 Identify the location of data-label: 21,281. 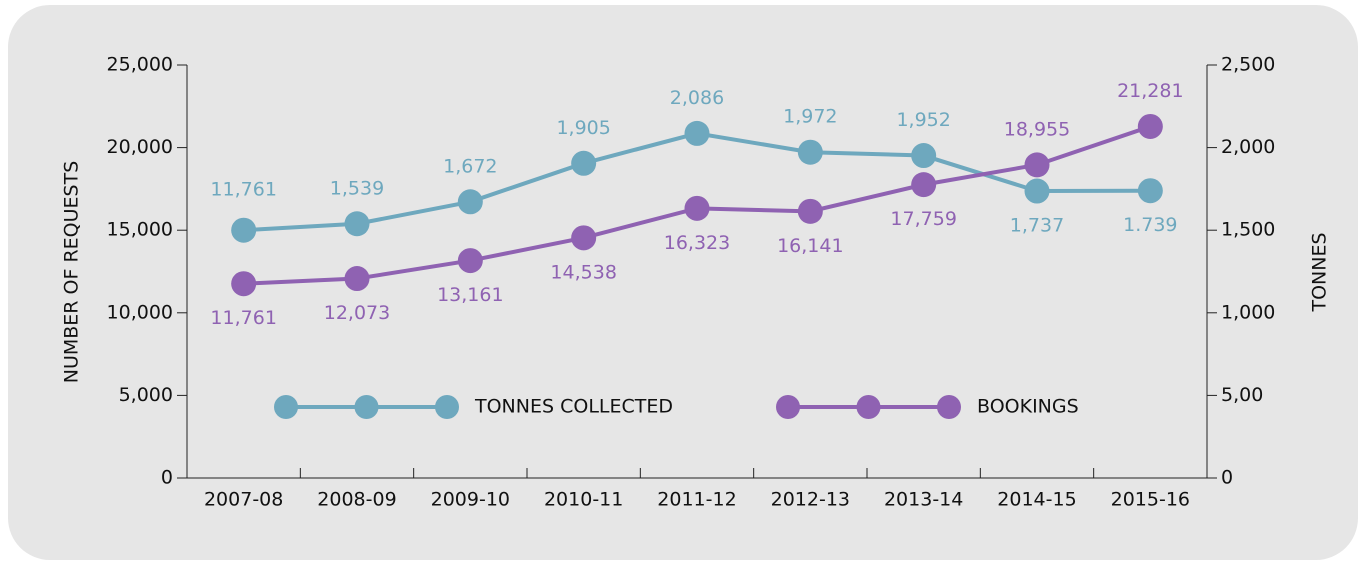
(1150, 91).